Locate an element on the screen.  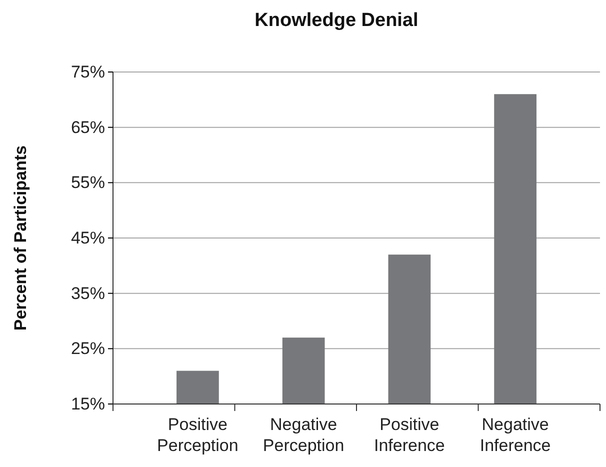
y-axis-title: Percent of Participants is located at coordinates (20, 238).